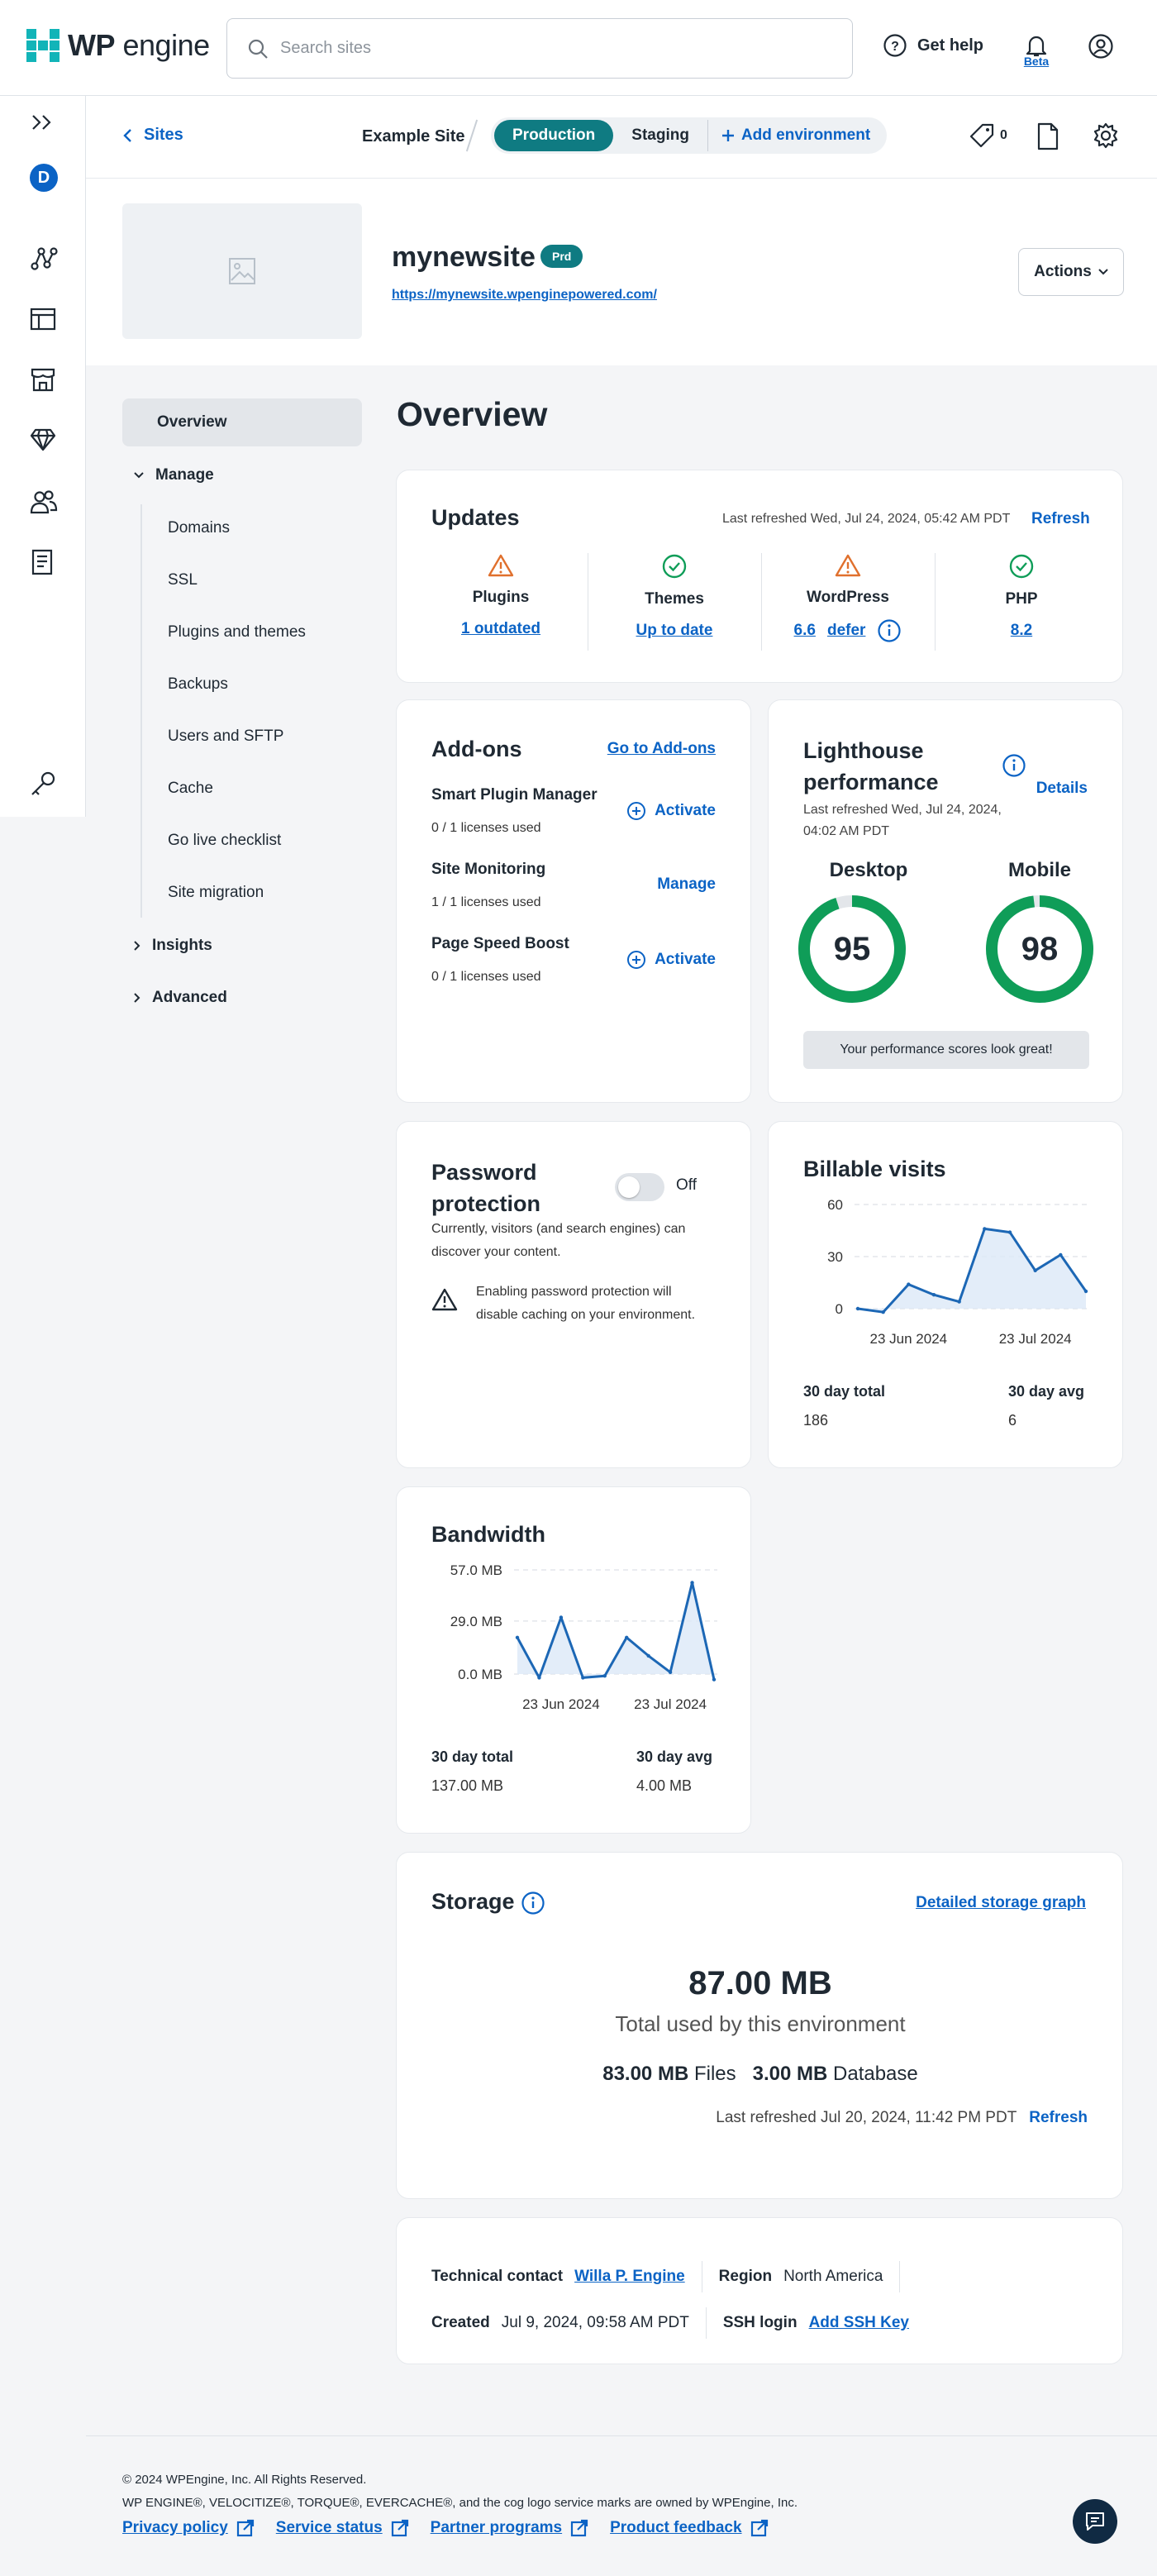 This screenshot has width=1157, height=2576. I want to click on activate-page-speed-boost-button: Activate, so click(671, 960).